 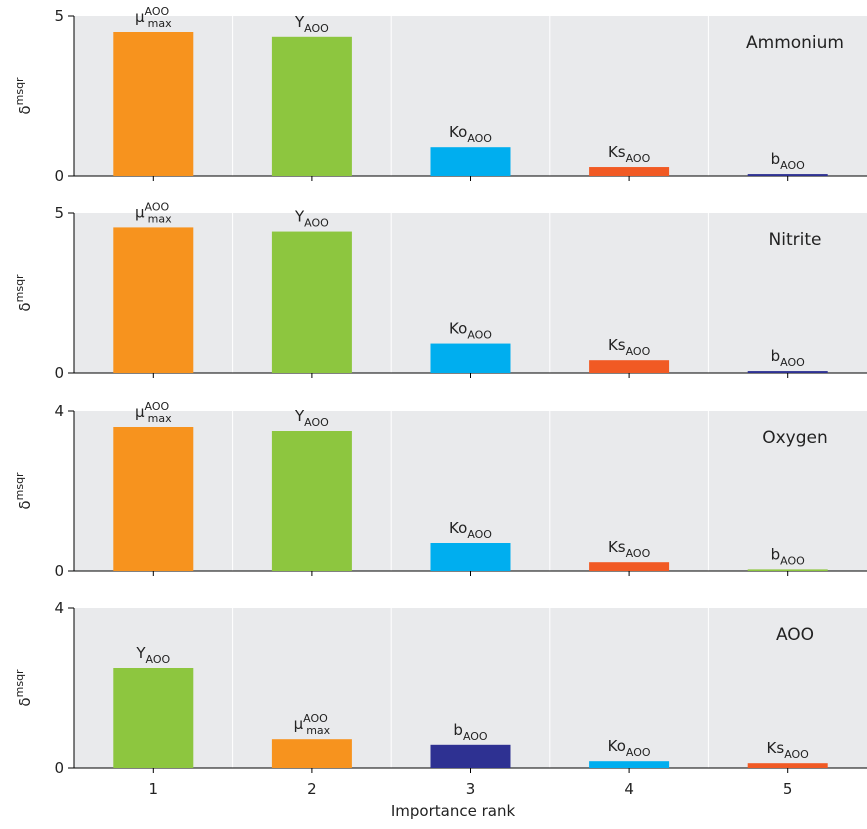 I want to click on x-tick-label: 3, so click(x=471, y=789).